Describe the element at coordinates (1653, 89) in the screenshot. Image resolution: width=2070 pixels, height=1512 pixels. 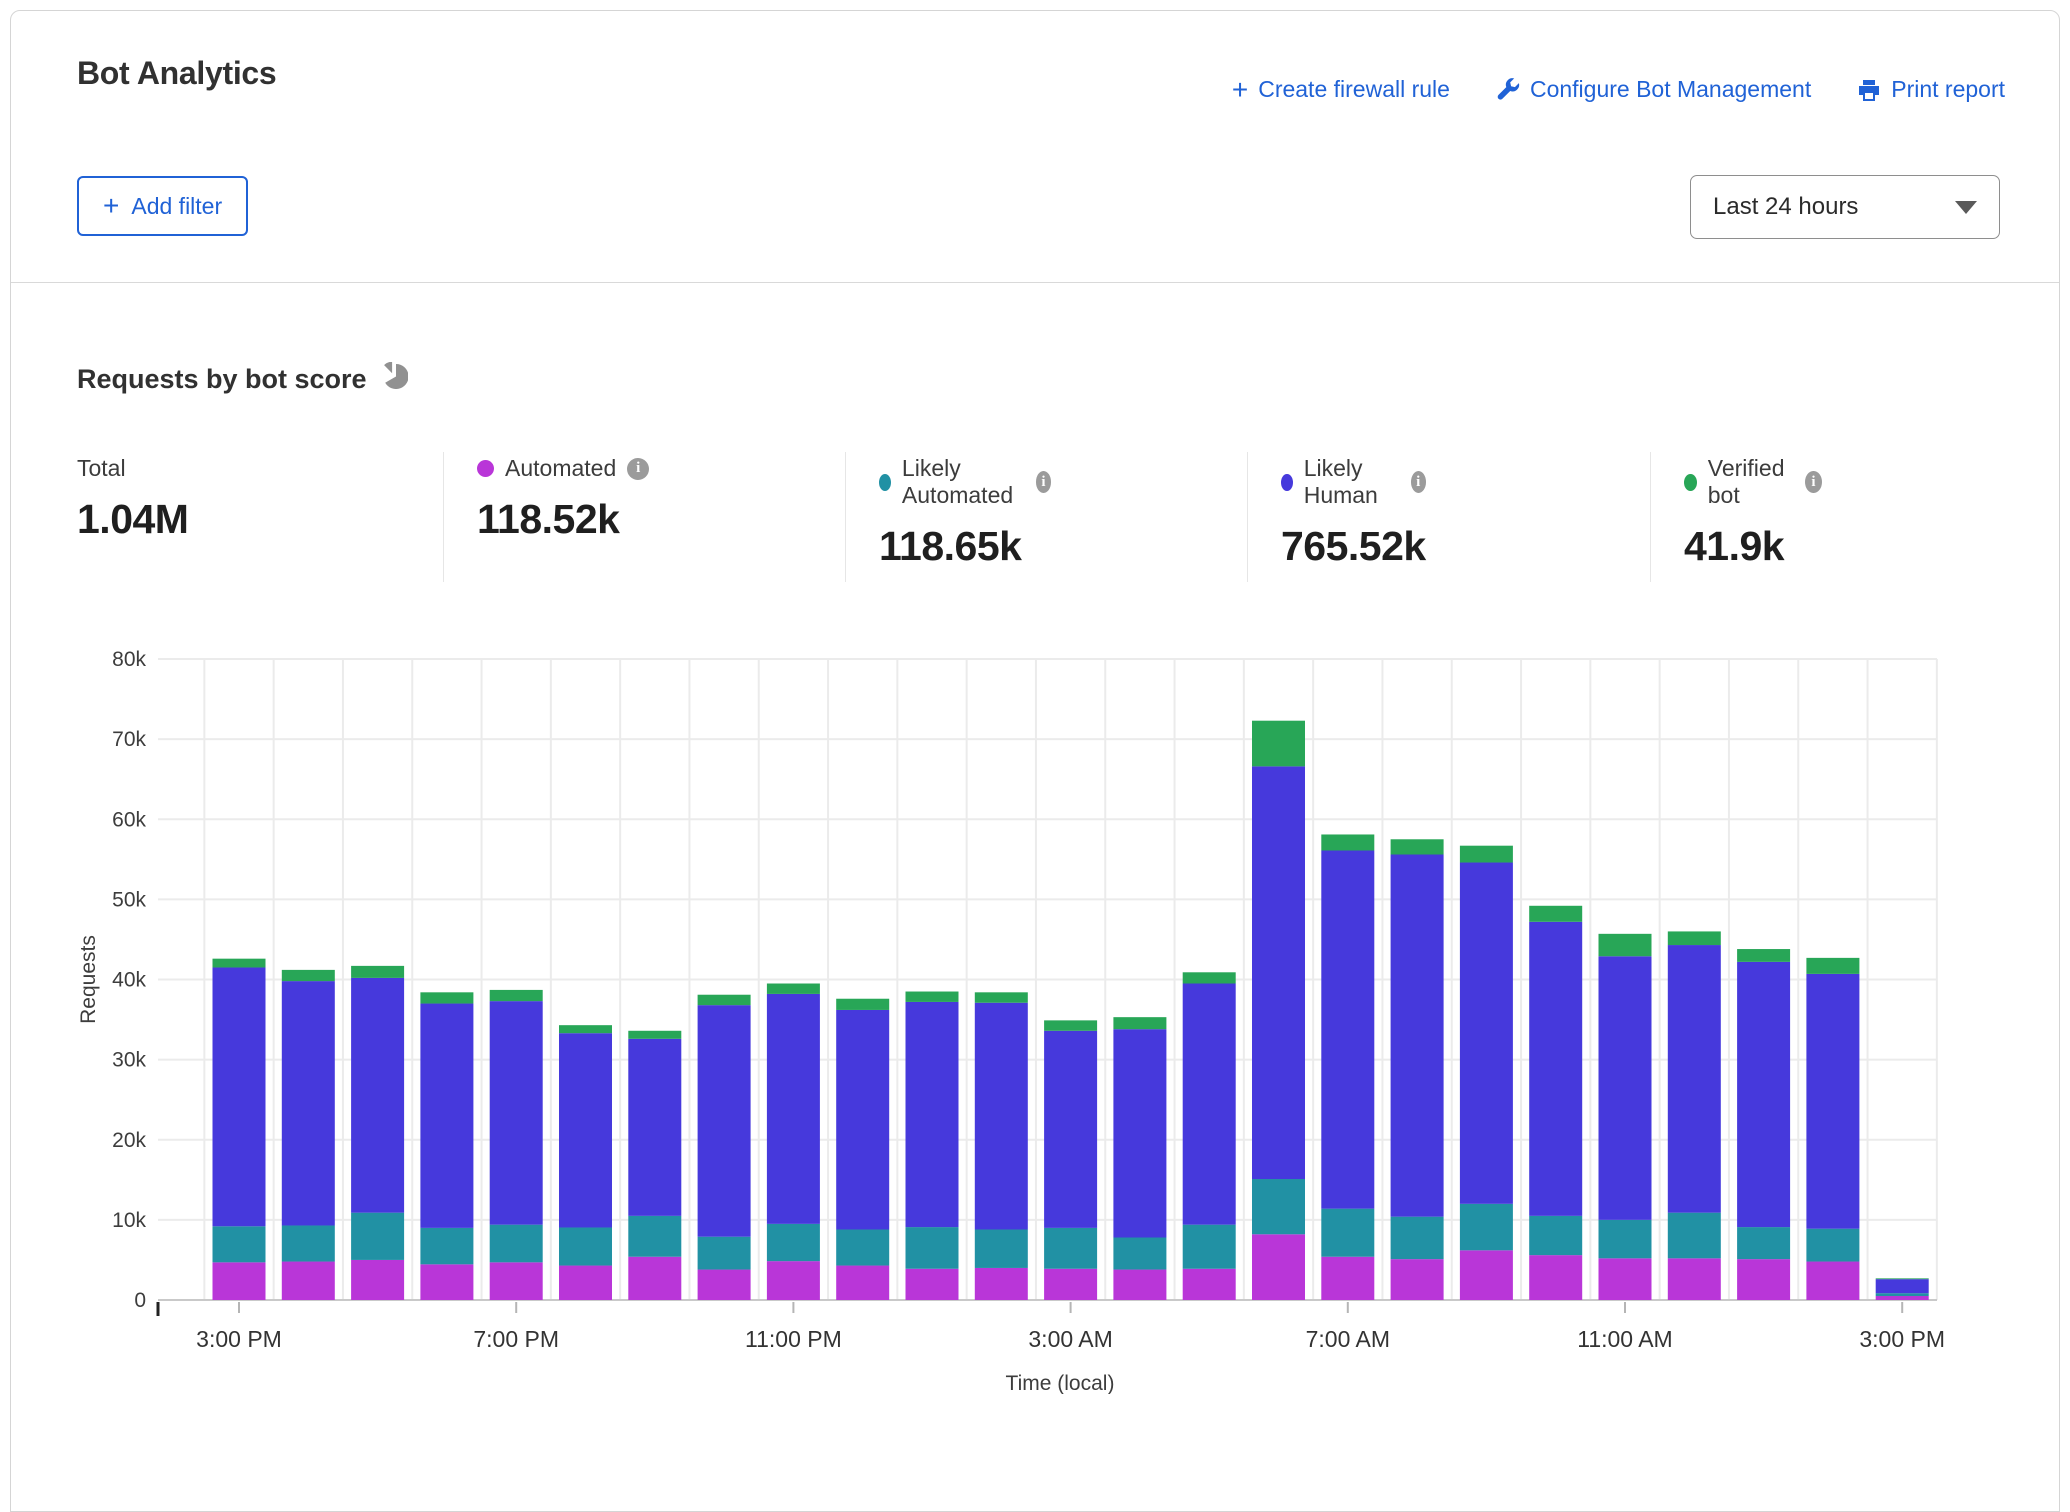
I see `configure-bot-management-link: Configure Bot Management` at that location.